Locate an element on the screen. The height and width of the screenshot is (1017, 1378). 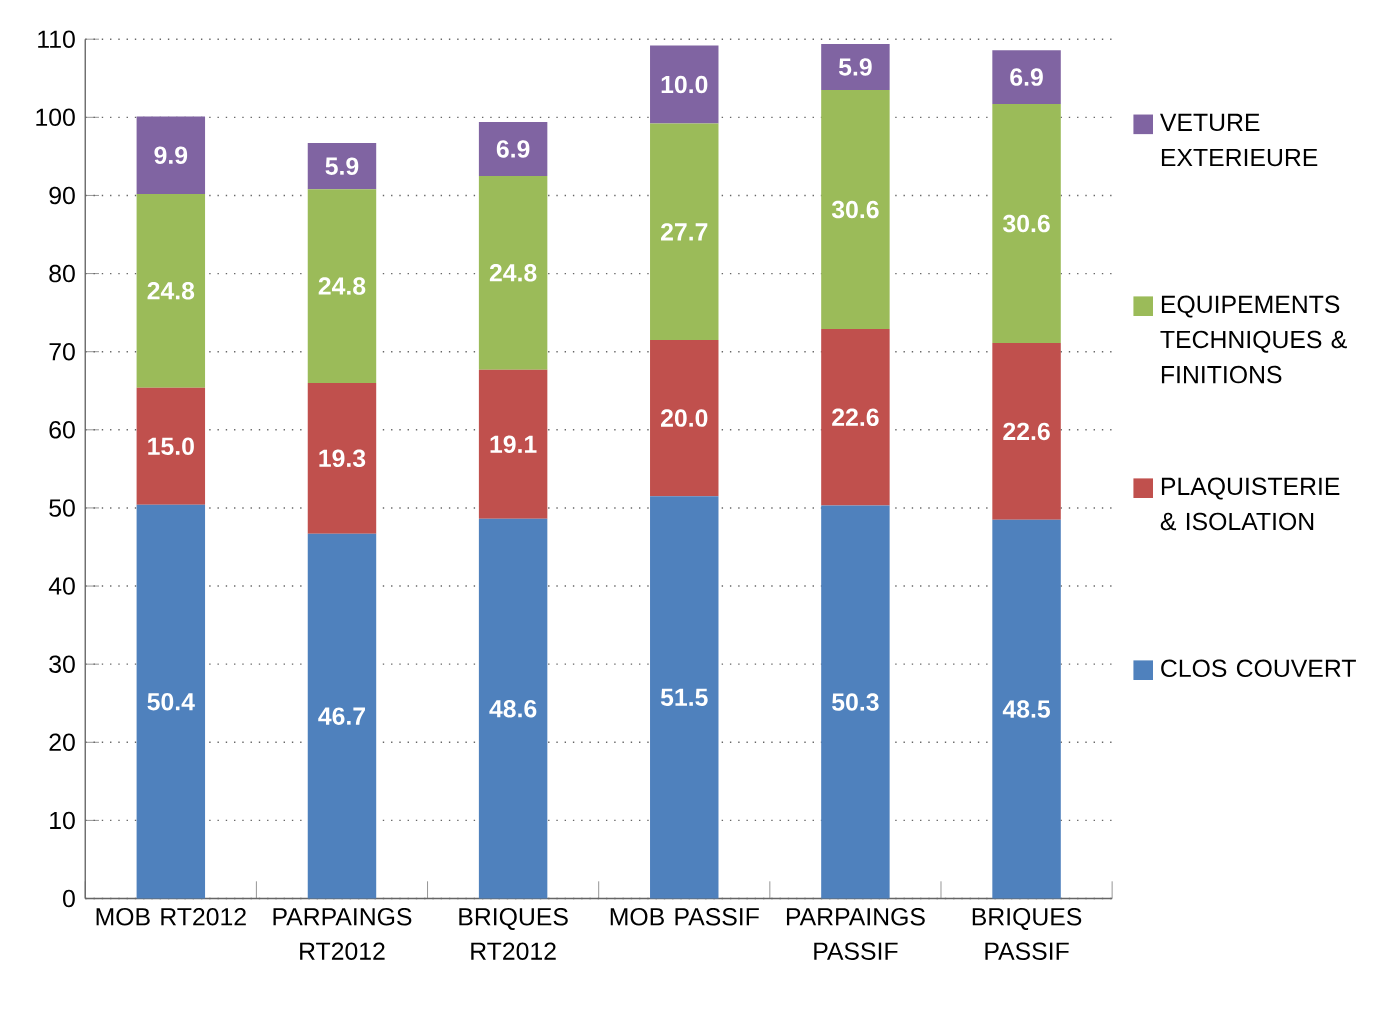
x-tick-label: PARPAINGS RT2012 is located at coordinates (342, 933).